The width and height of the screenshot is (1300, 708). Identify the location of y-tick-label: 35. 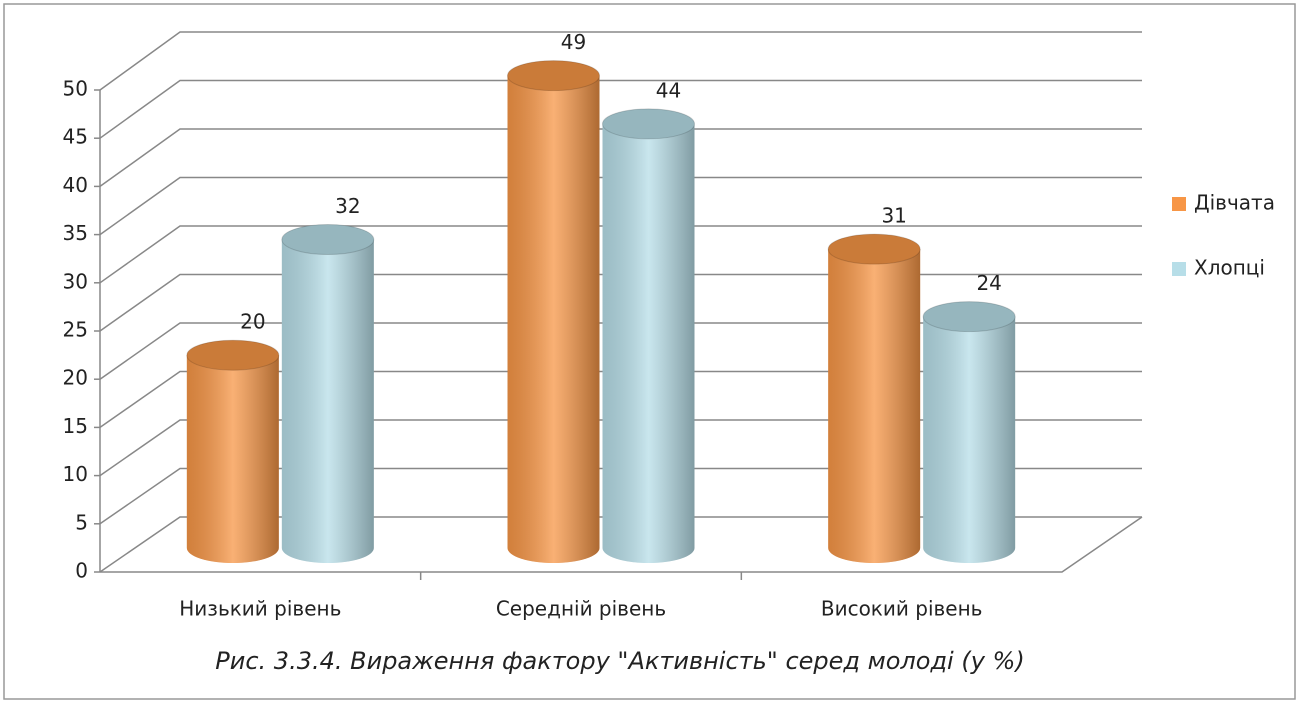
(75, 233).